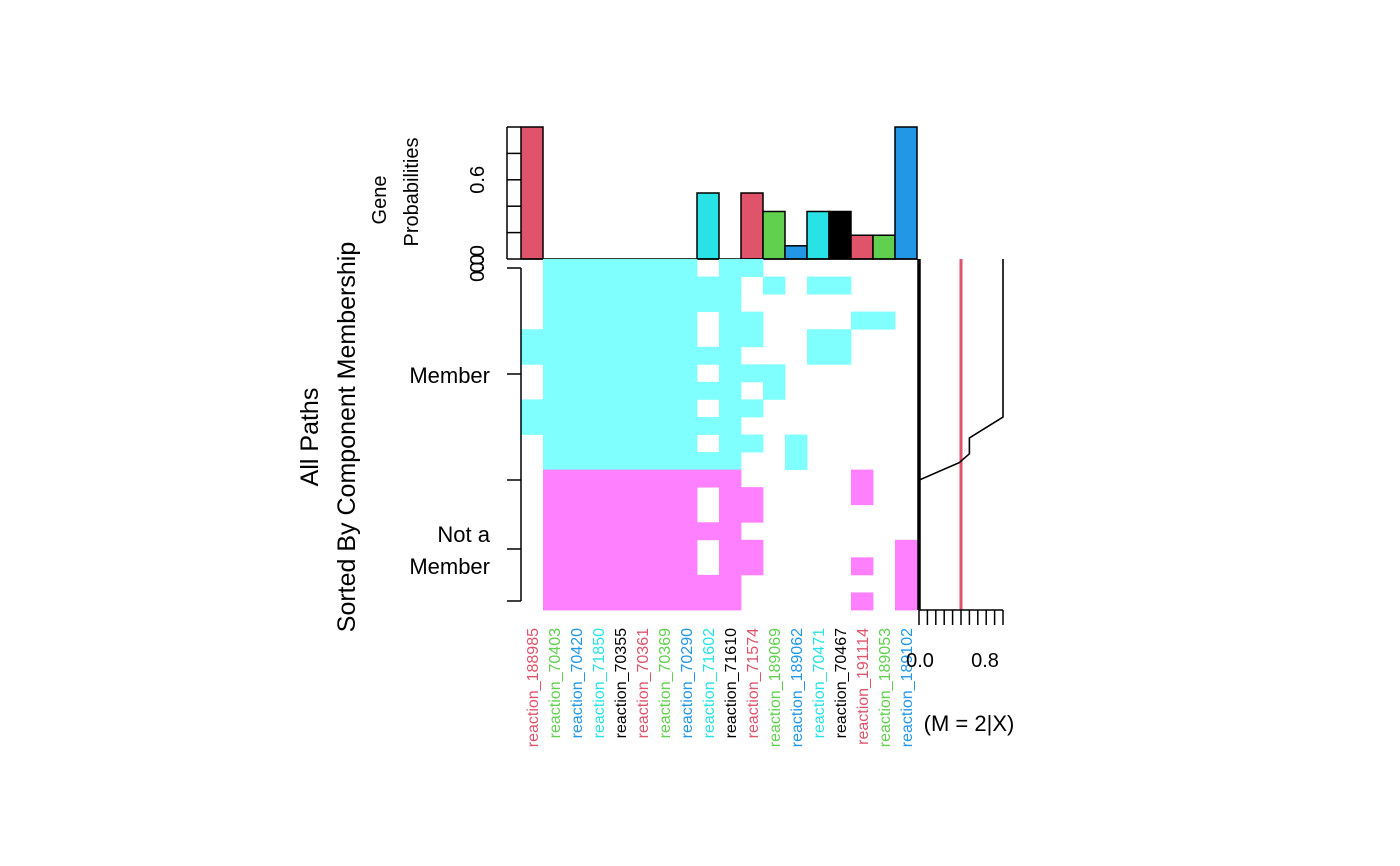 The width and height of the screenshot is (1400, 866). I want to click on row-group-label-member-2: Member, so click(449, 566).